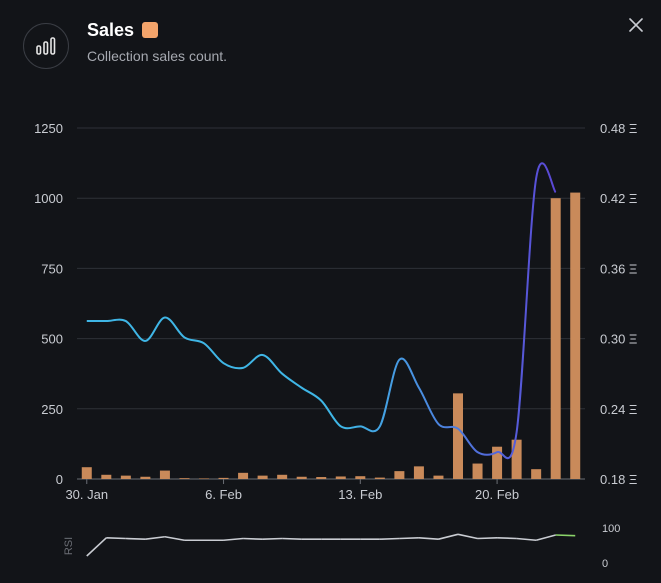  I want to click on title-color-badge, so click(150, 30).